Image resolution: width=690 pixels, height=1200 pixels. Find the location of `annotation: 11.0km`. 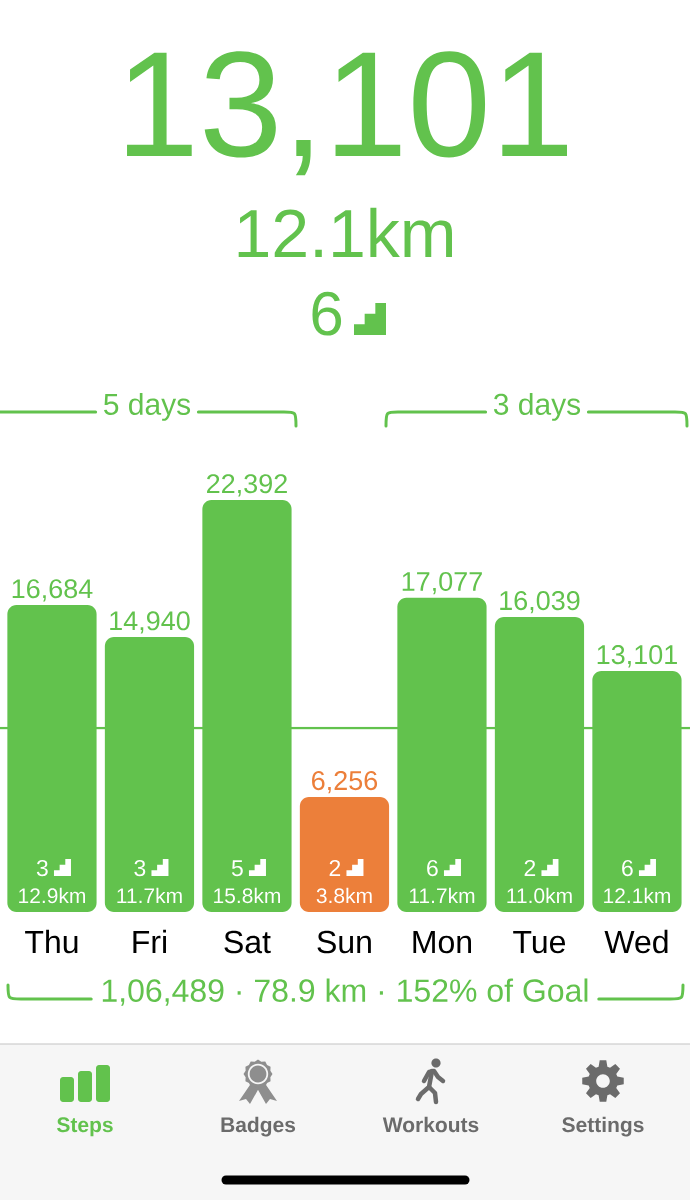

annotation: 11.0km is located at coordinates (539, 895).